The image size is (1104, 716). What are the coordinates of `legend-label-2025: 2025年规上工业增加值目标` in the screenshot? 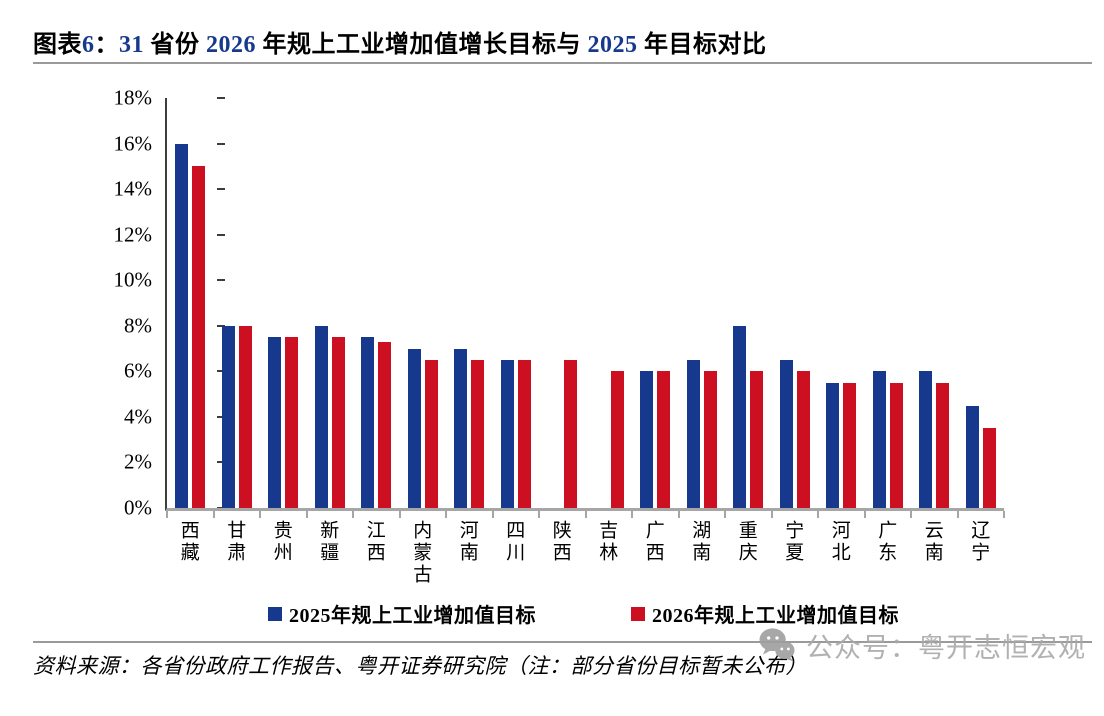 It's located at (412, 616).